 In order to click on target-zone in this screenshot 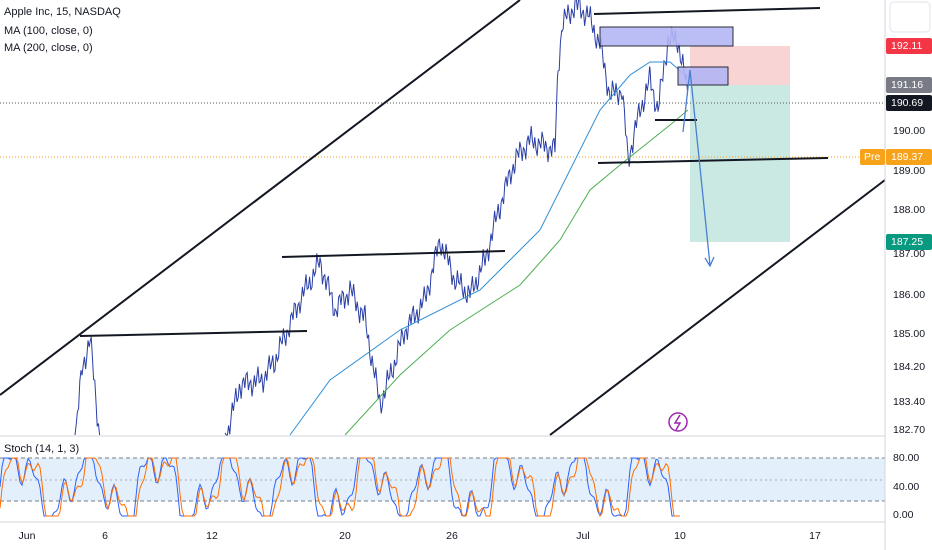, I will do `click(740, 163)`.